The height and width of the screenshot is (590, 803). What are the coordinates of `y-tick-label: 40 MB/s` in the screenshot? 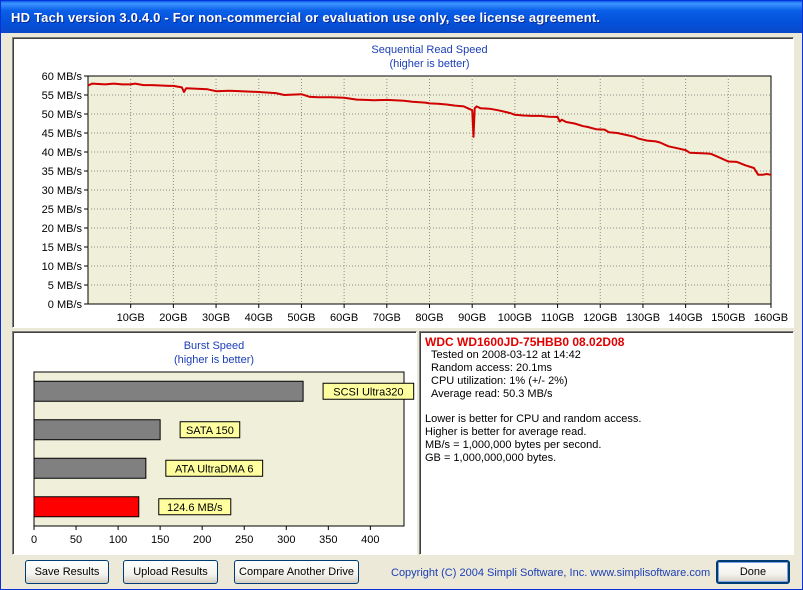 It's located at (62, 153).